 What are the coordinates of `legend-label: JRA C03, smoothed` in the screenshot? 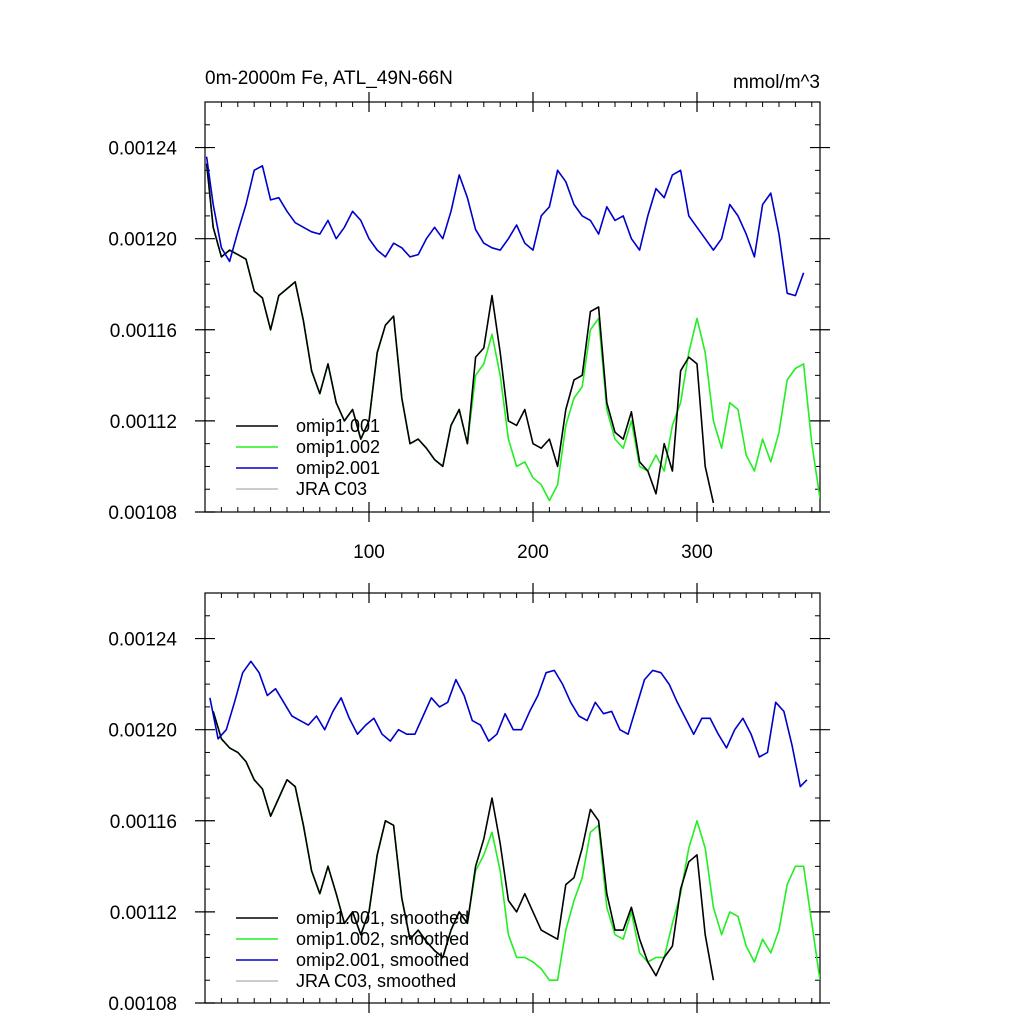 It's located at (376, 981).